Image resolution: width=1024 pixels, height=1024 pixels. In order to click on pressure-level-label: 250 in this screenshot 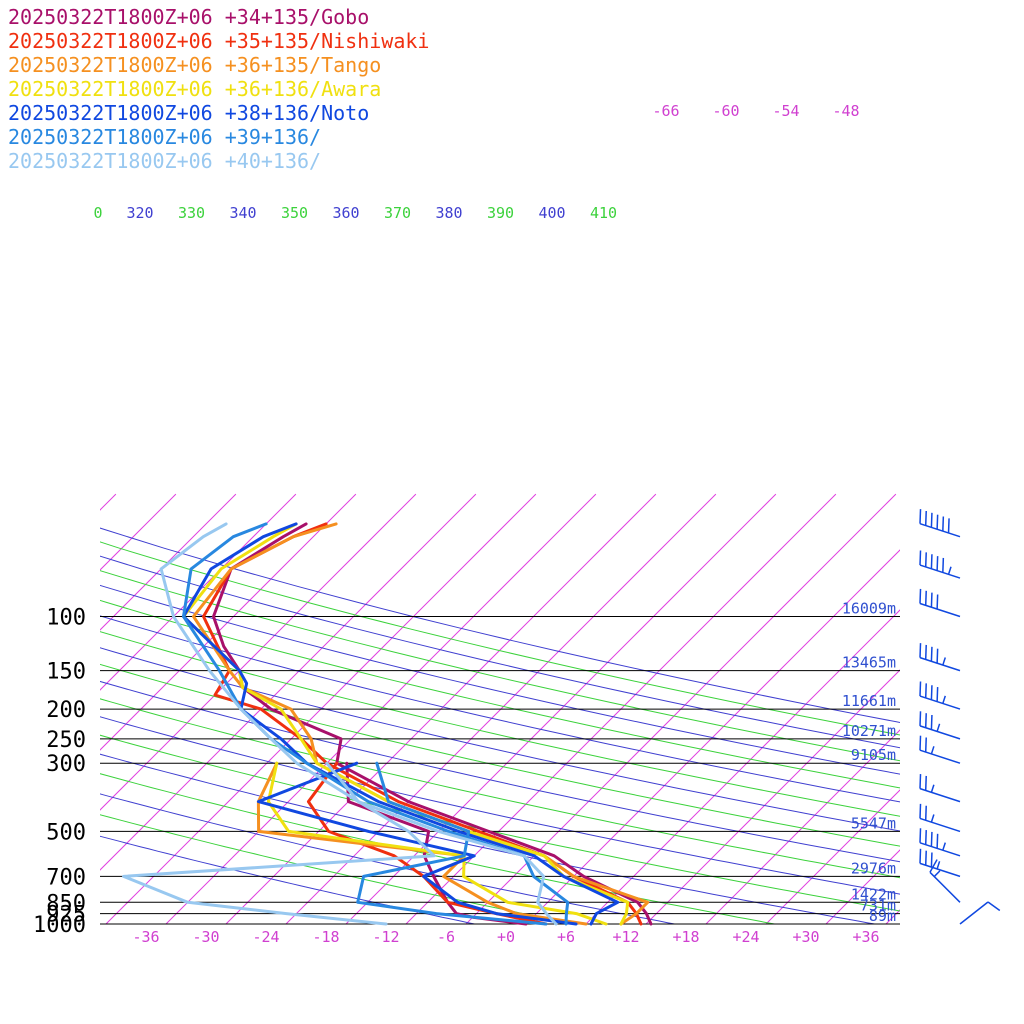, I will do `click(66, 740)`.